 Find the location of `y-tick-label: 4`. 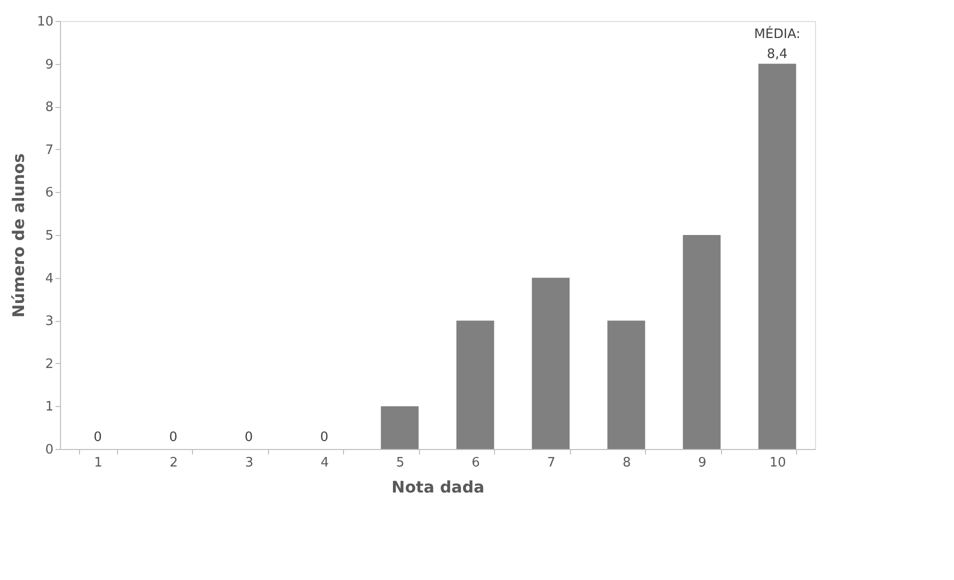

y-tick-label: 4 is located at coordinates (49, 278).